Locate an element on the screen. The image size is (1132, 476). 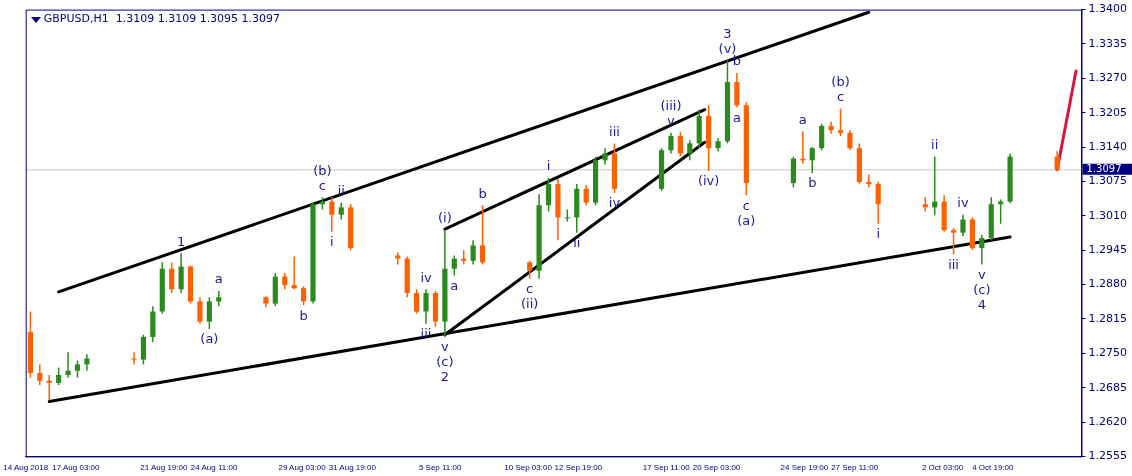
x-tick-label: 20 Sep 03:00 is located at coordinates (716, 468).